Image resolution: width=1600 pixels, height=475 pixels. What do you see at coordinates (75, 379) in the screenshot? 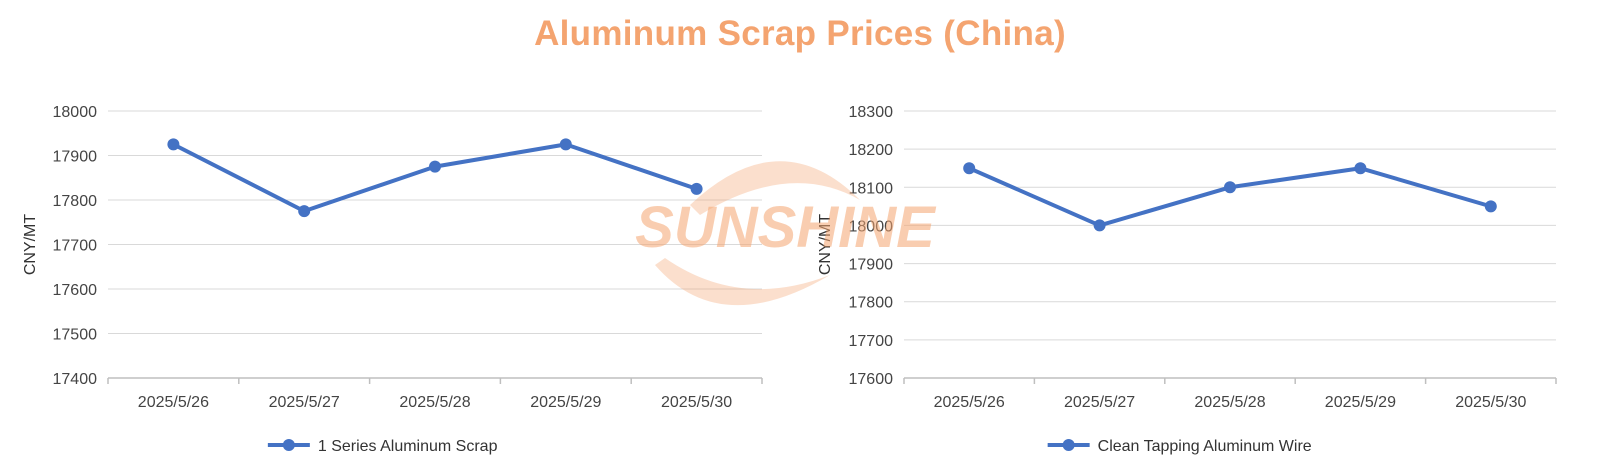
I see `y-tick-label: 17400` at bounding box center [75, 379].